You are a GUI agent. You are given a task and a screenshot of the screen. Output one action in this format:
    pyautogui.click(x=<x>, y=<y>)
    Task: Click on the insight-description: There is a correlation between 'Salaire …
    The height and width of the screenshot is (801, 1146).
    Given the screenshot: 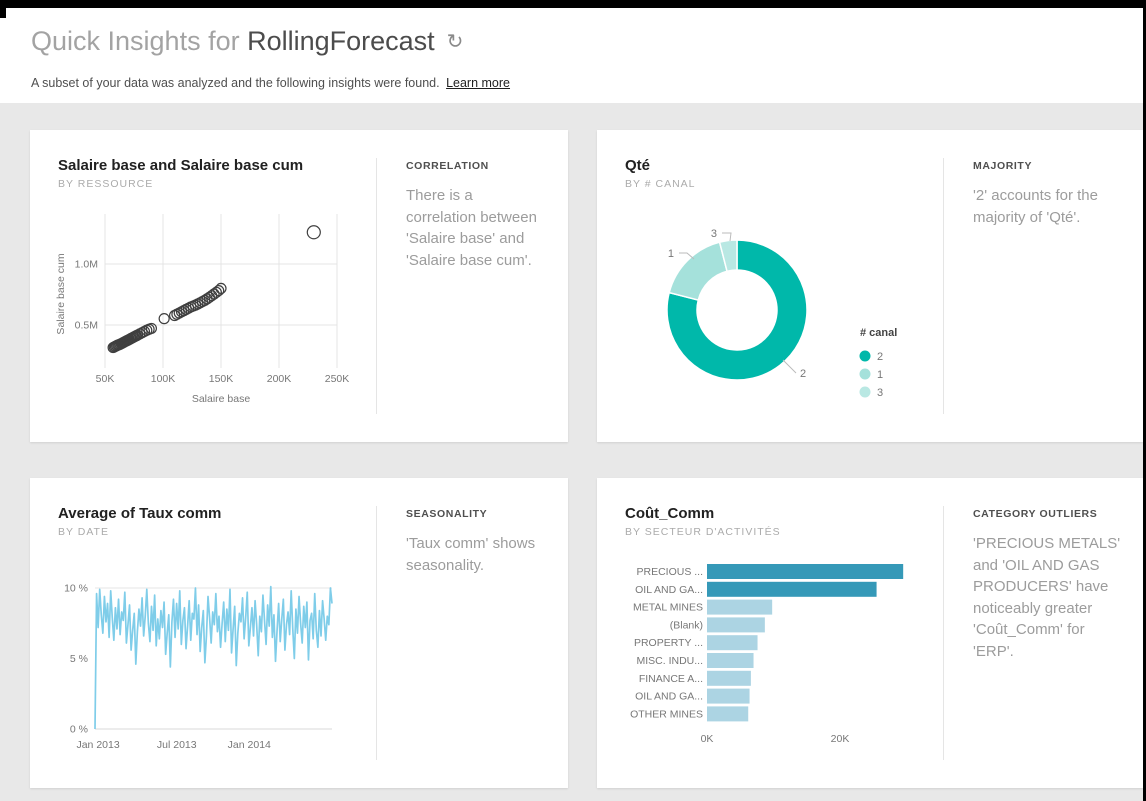 What is the action you would take?
    pyautogui.click(x=471, y=228)
    